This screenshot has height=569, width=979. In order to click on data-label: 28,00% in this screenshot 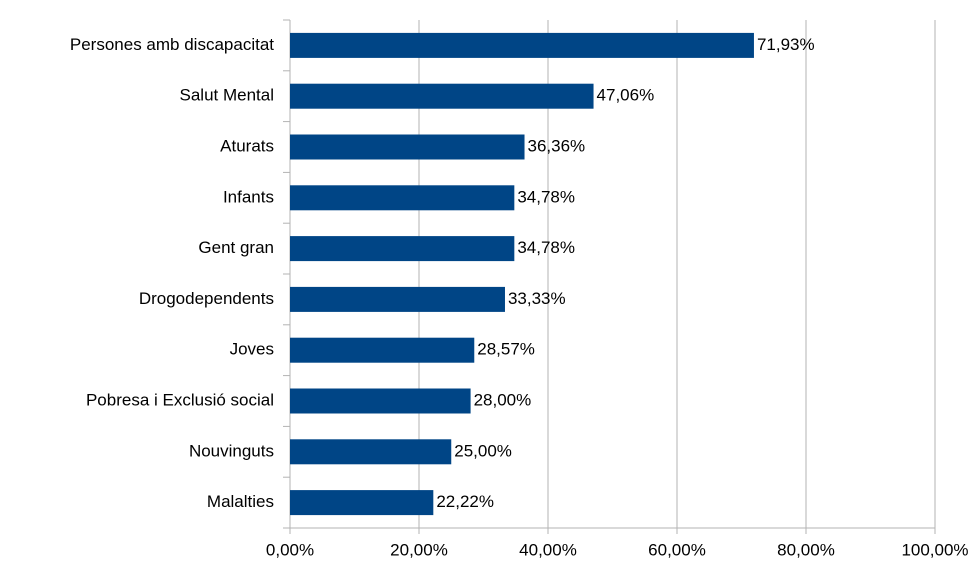, I will do `click(503, 399)`.